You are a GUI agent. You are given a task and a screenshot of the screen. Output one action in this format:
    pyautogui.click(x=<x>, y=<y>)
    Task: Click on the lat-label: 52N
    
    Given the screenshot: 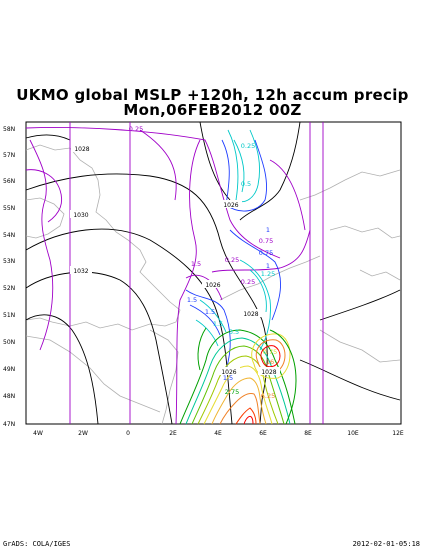 What is the action you would take?
    pyautogui.click(x=9, y=288)
    